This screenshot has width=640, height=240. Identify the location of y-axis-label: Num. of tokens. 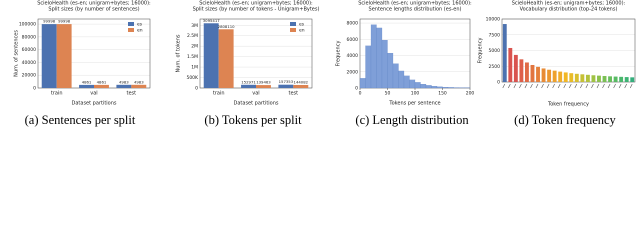
(179, 53).